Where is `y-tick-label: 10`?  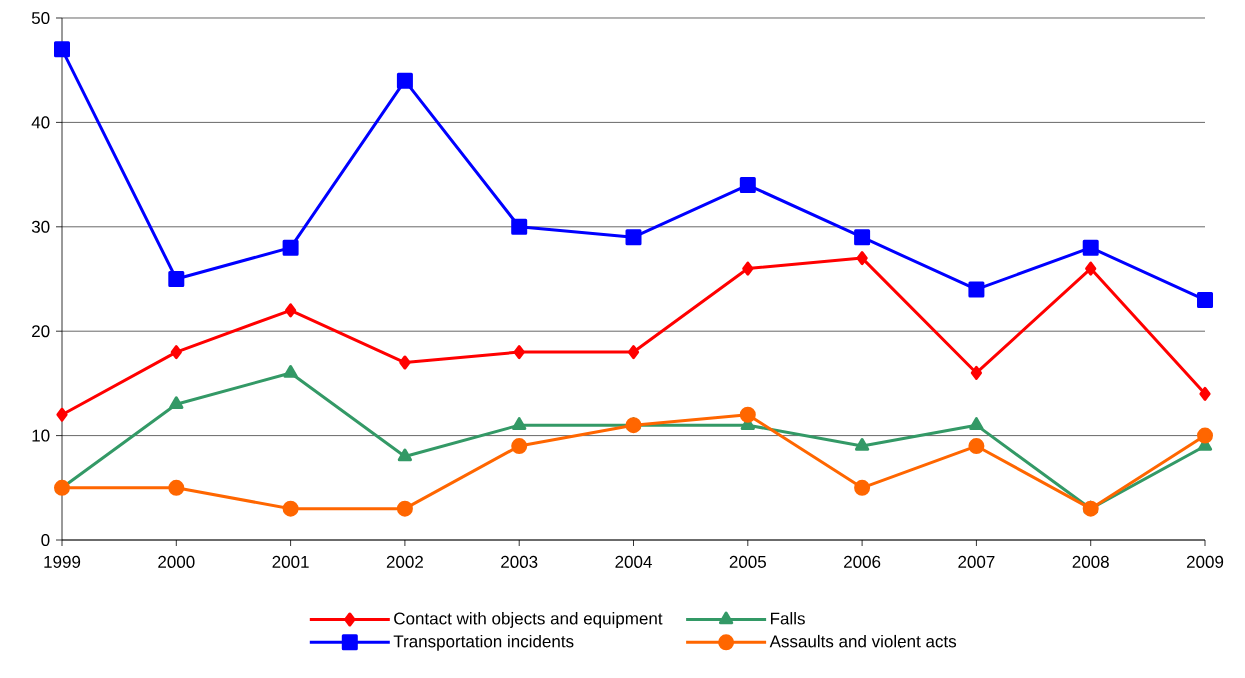 y-tick-label: 10 is located at coordinates (41, 435).